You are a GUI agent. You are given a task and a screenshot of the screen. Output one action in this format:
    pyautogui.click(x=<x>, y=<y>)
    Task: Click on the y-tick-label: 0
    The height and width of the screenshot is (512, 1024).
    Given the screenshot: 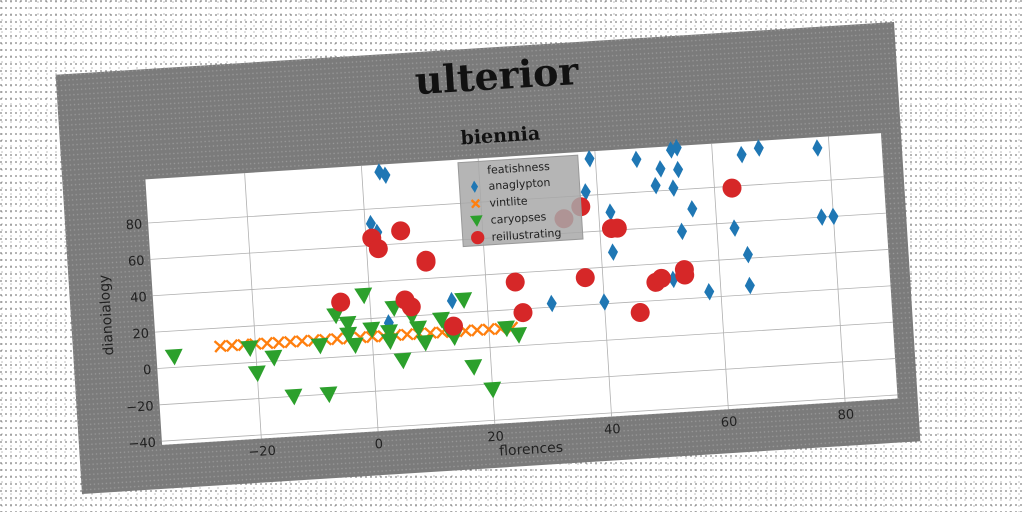 What is the action you would take?
    pyautogui.click(x=147, y=370)
    